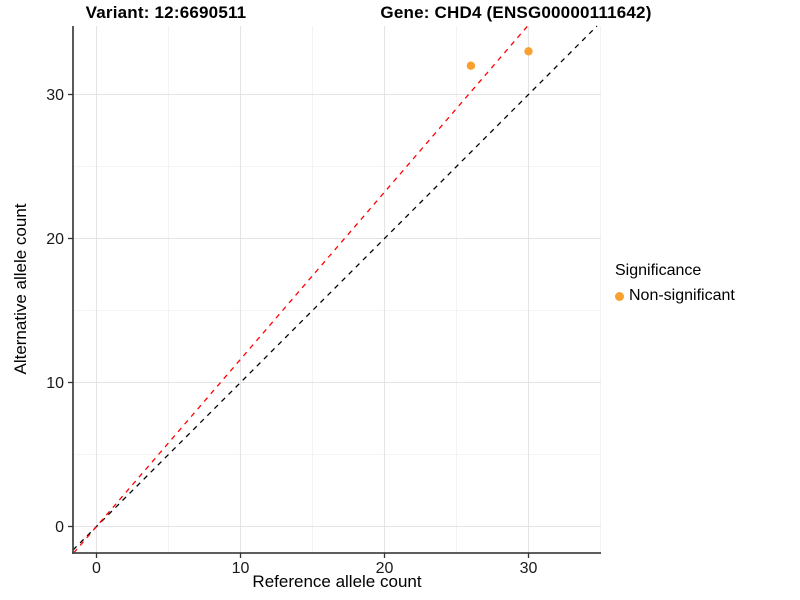 The height and width of the screenshot is (600, 800). I want to click on x-tick-label: 30, so click(529, 568).